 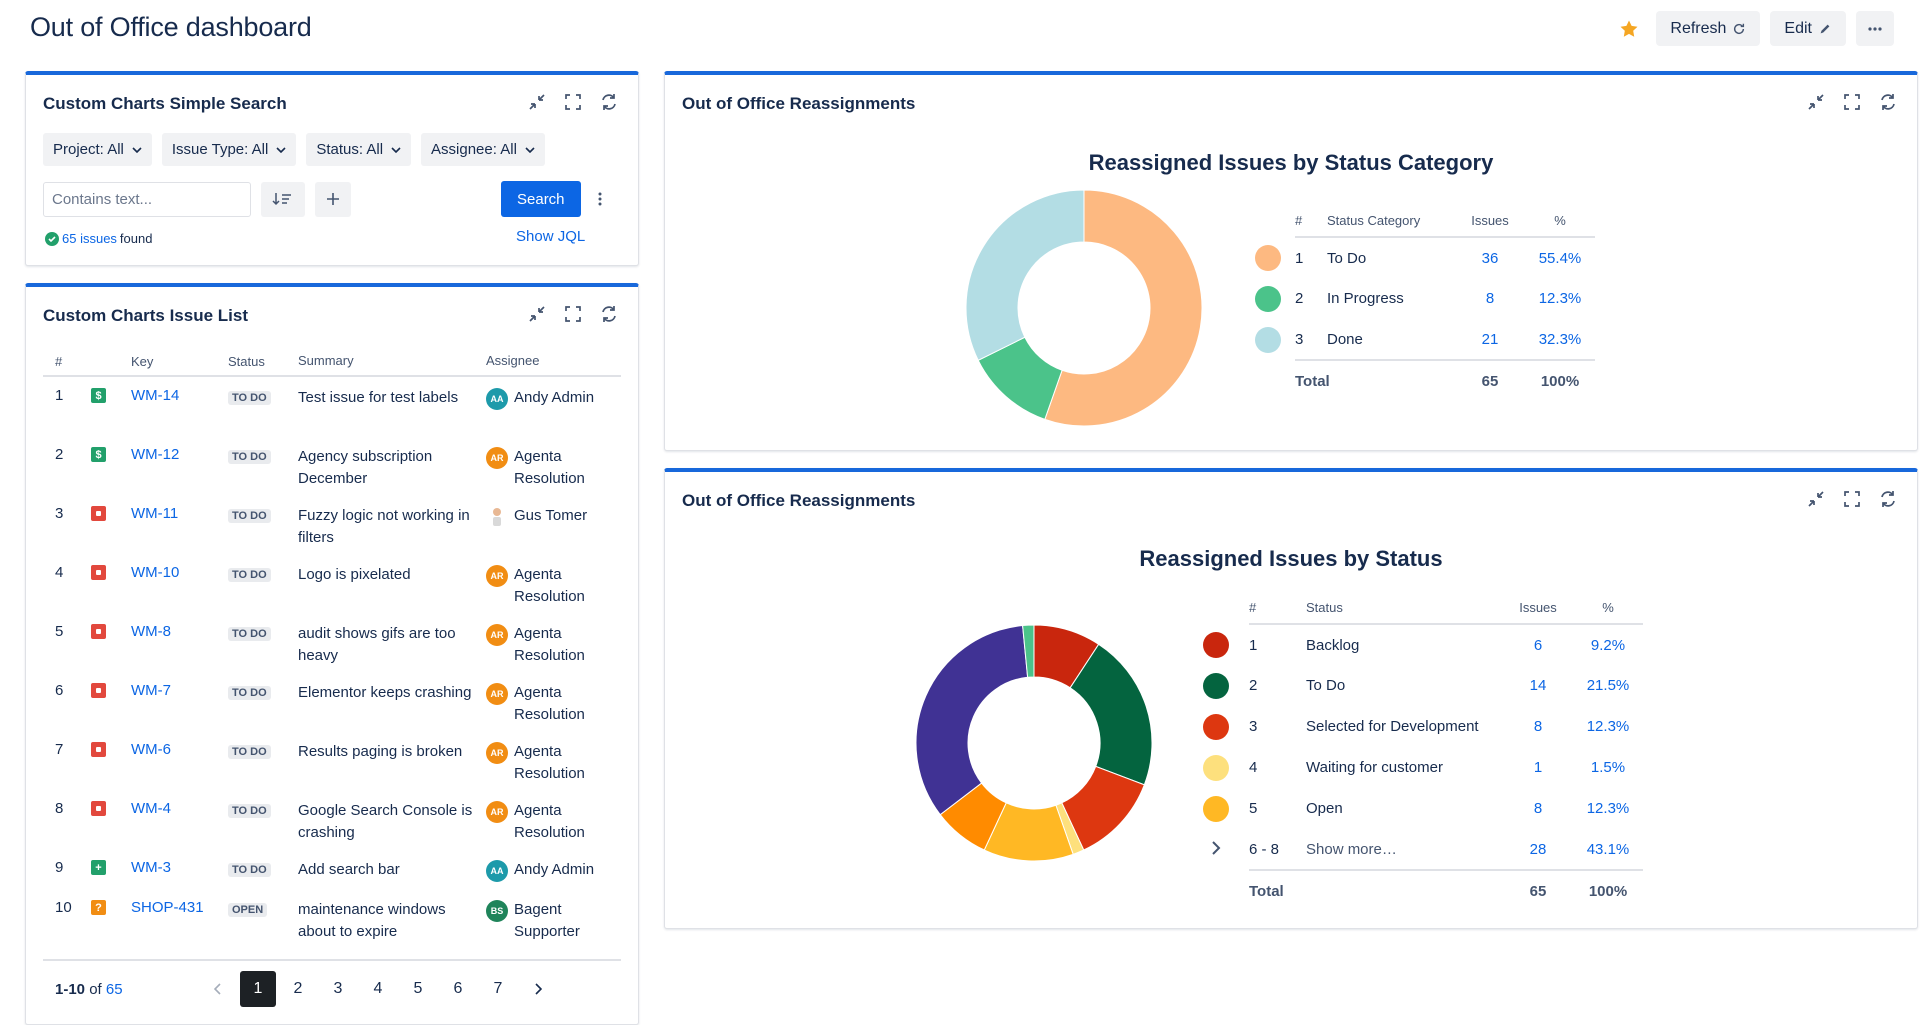 What do you see at coordinates (1538, 849) in the screenshot?
I see `issue-count-link: 28` at bounding box center [1538, 849].